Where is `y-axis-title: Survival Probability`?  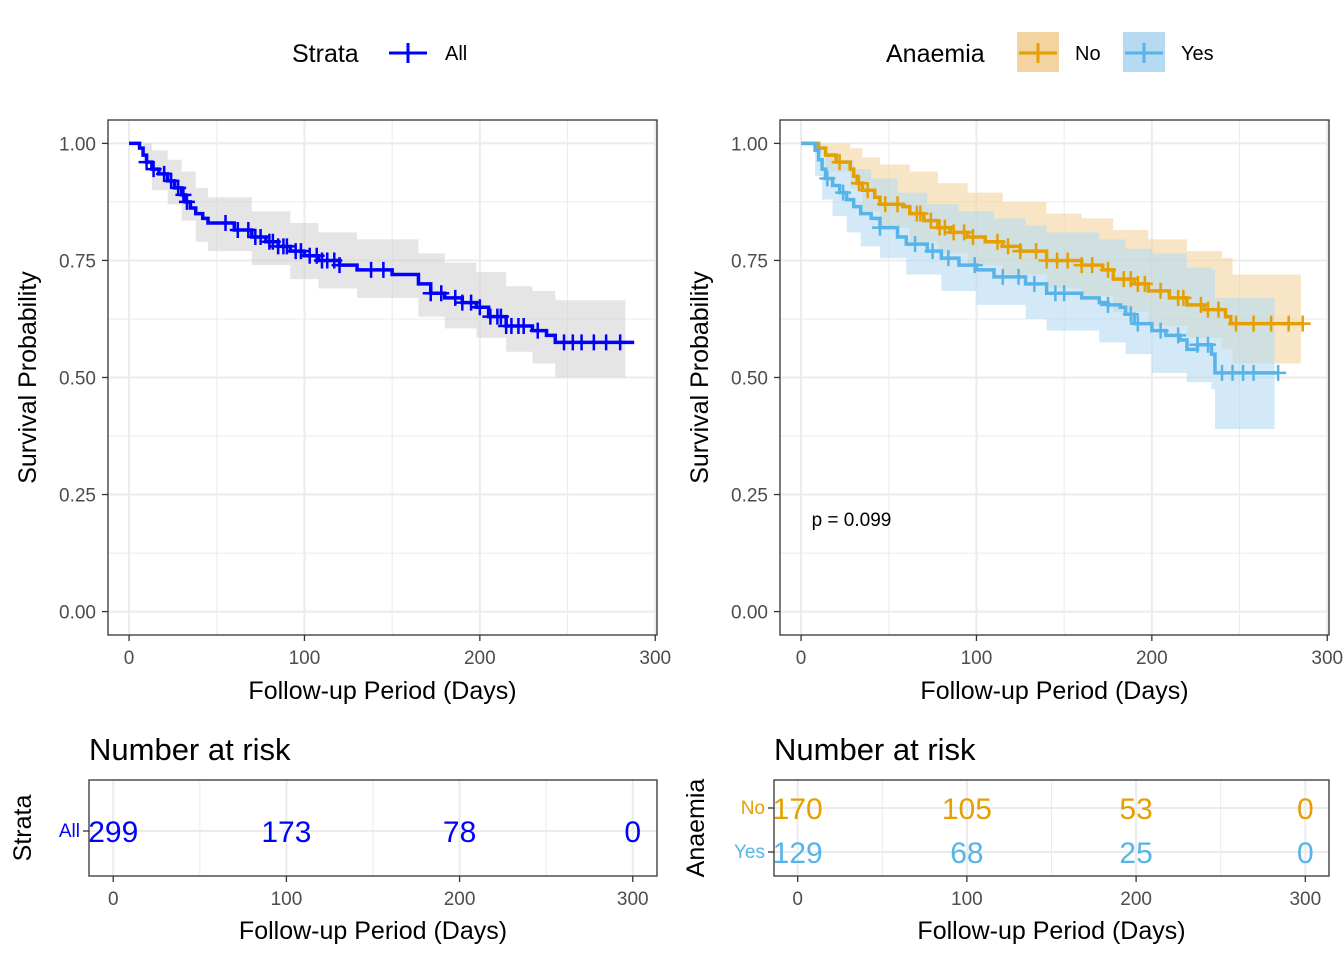
y-axis-title: Survival Probability is located at coordinates (28, 377).